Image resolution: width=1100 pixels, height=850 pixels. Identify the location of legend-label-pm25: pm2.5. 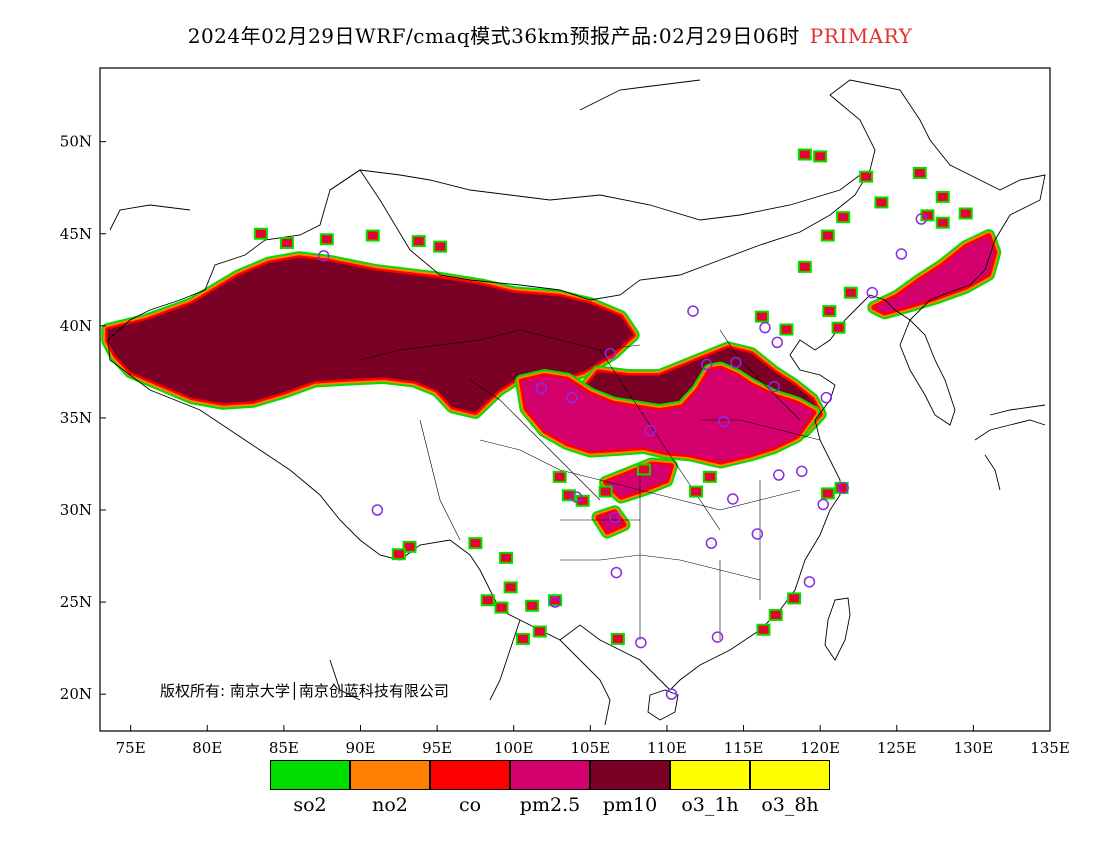
(550, 805).